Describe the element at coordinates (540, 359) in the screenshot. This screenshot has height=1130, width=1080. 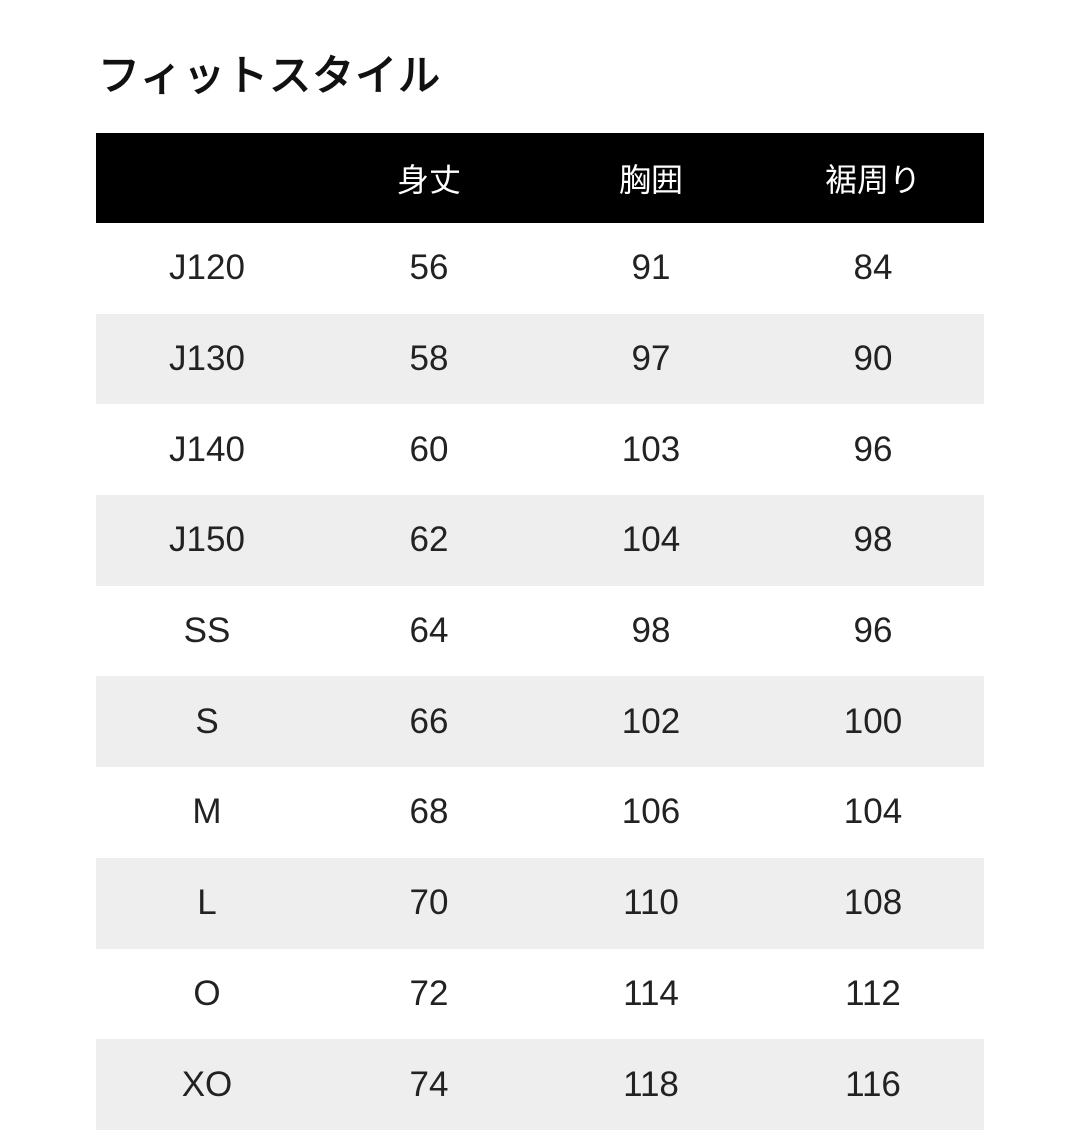
I see `table-row: J130 58 97 90` at that location.